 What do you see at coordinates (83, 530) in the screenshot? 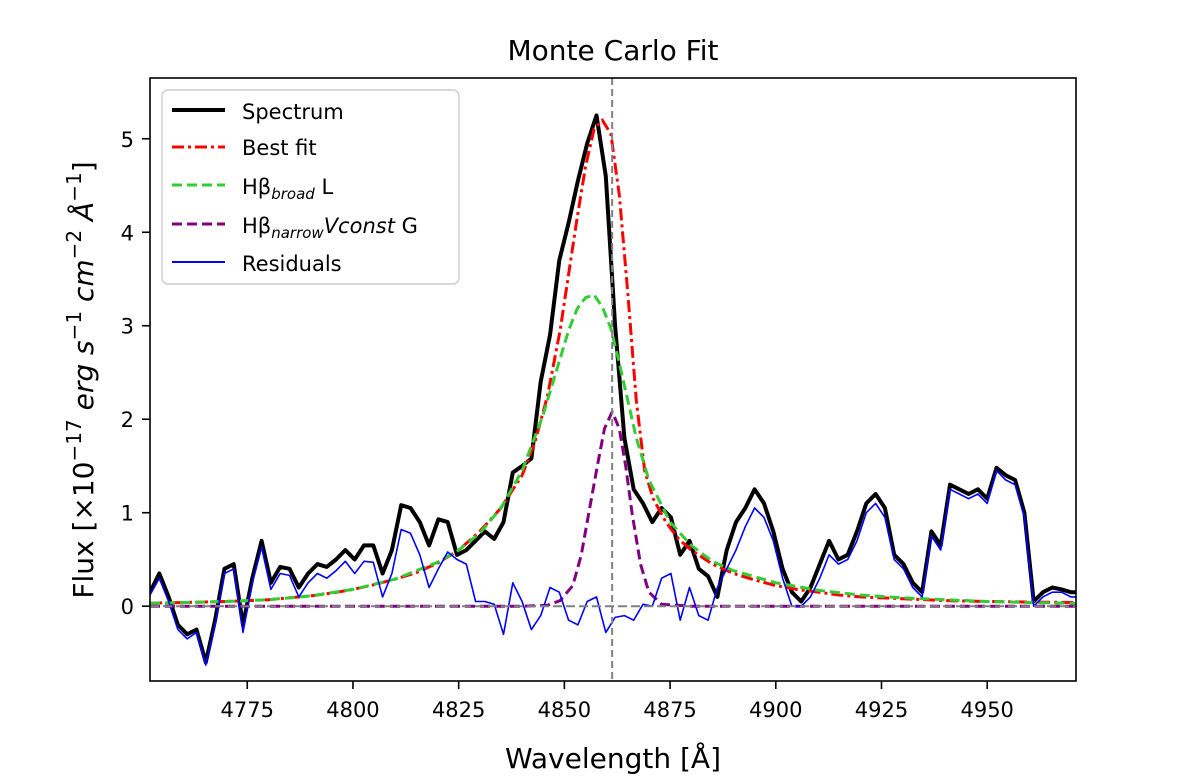
I see `ylabel-prefix: Flux [×10` at bounding box center [83, 530].